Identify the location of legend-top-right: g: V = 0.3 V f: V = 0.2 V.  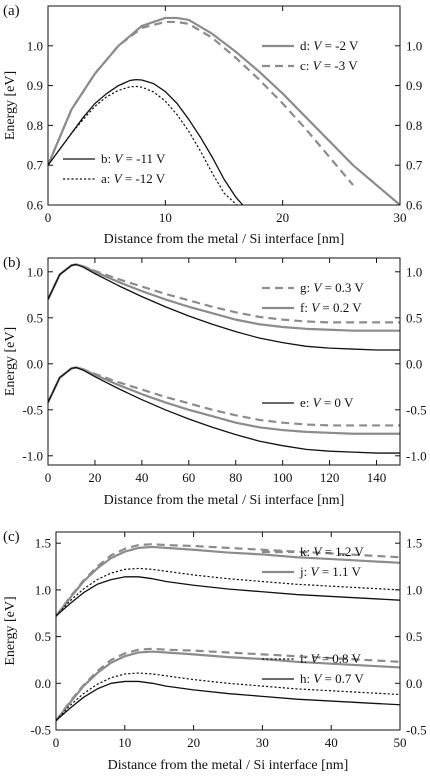
(313, 297).